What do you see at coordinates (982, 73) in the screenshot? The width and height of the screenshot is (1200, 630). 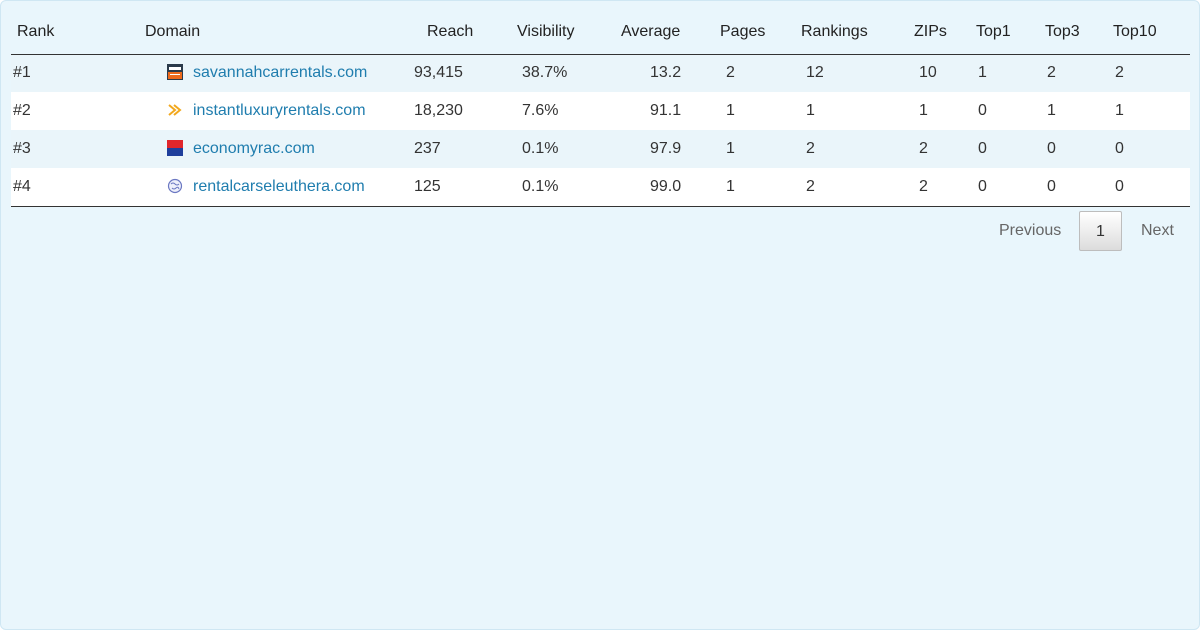 I see `top1-cell: 1` at bounding box center [982, 73].